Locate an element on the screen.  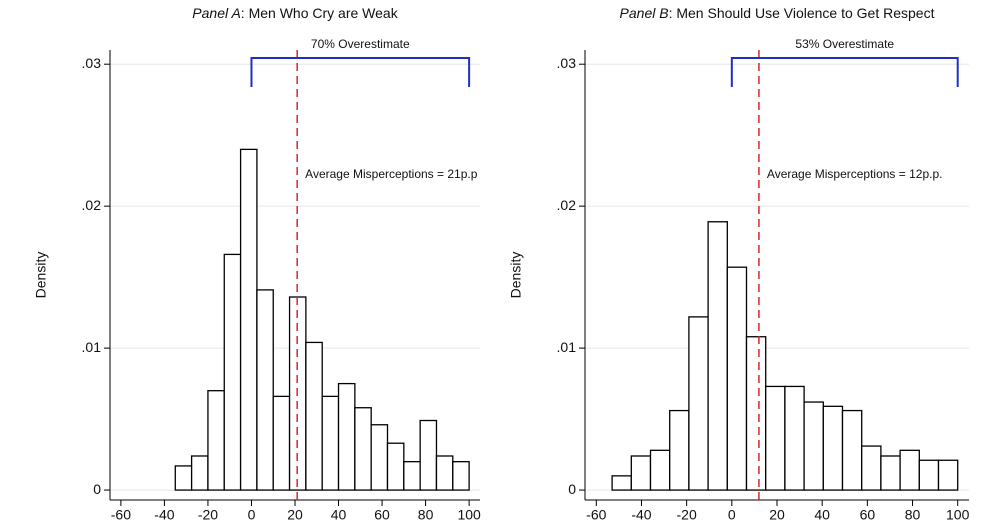
mean-label: Average Misperceptions = 21p.p is located at coordinates (391, 174).